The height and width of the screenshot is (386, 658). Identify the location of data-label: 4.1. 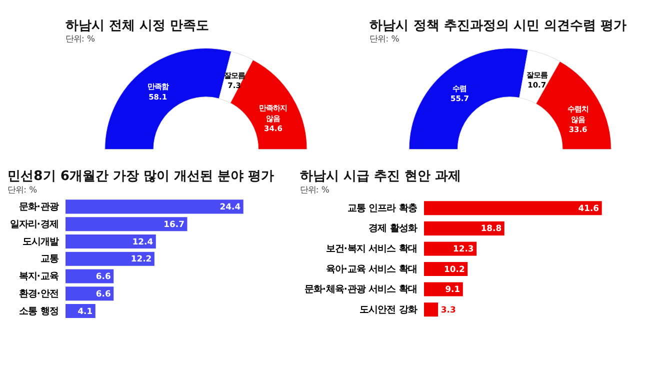
(85, 311).